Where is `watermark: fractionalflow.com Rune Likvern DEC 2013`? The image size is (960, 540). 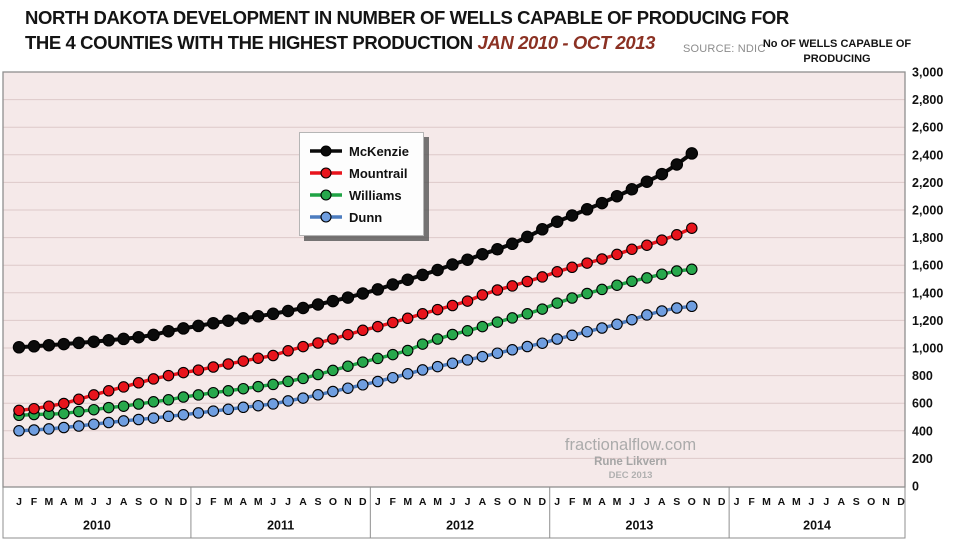 watermark: fractionalflow.com Rune Likvern DEC 2013 is located at coordinates (630, 458).